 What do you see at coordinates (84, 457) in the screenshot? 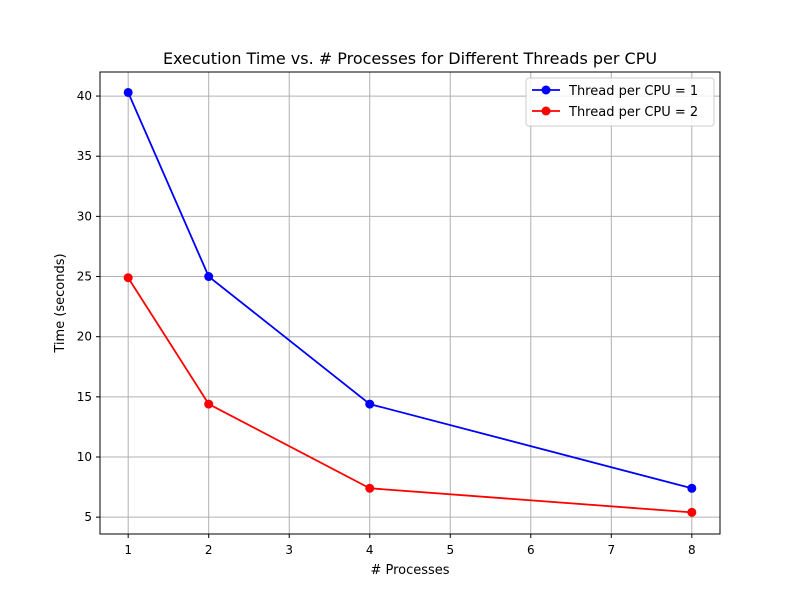
I see `y-tick-label: 10` at bounding box center [84, 457].